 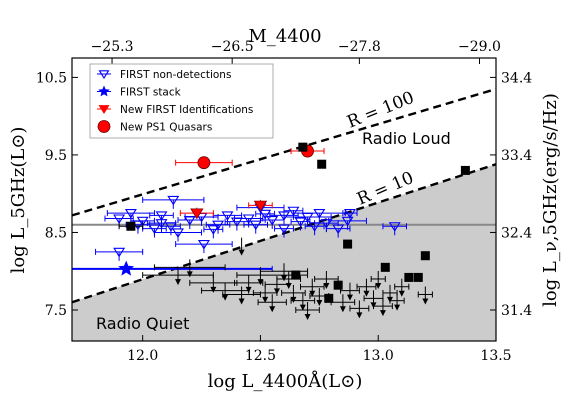 I want to click on series-4-point-31-head, so click(x=378, y=285).